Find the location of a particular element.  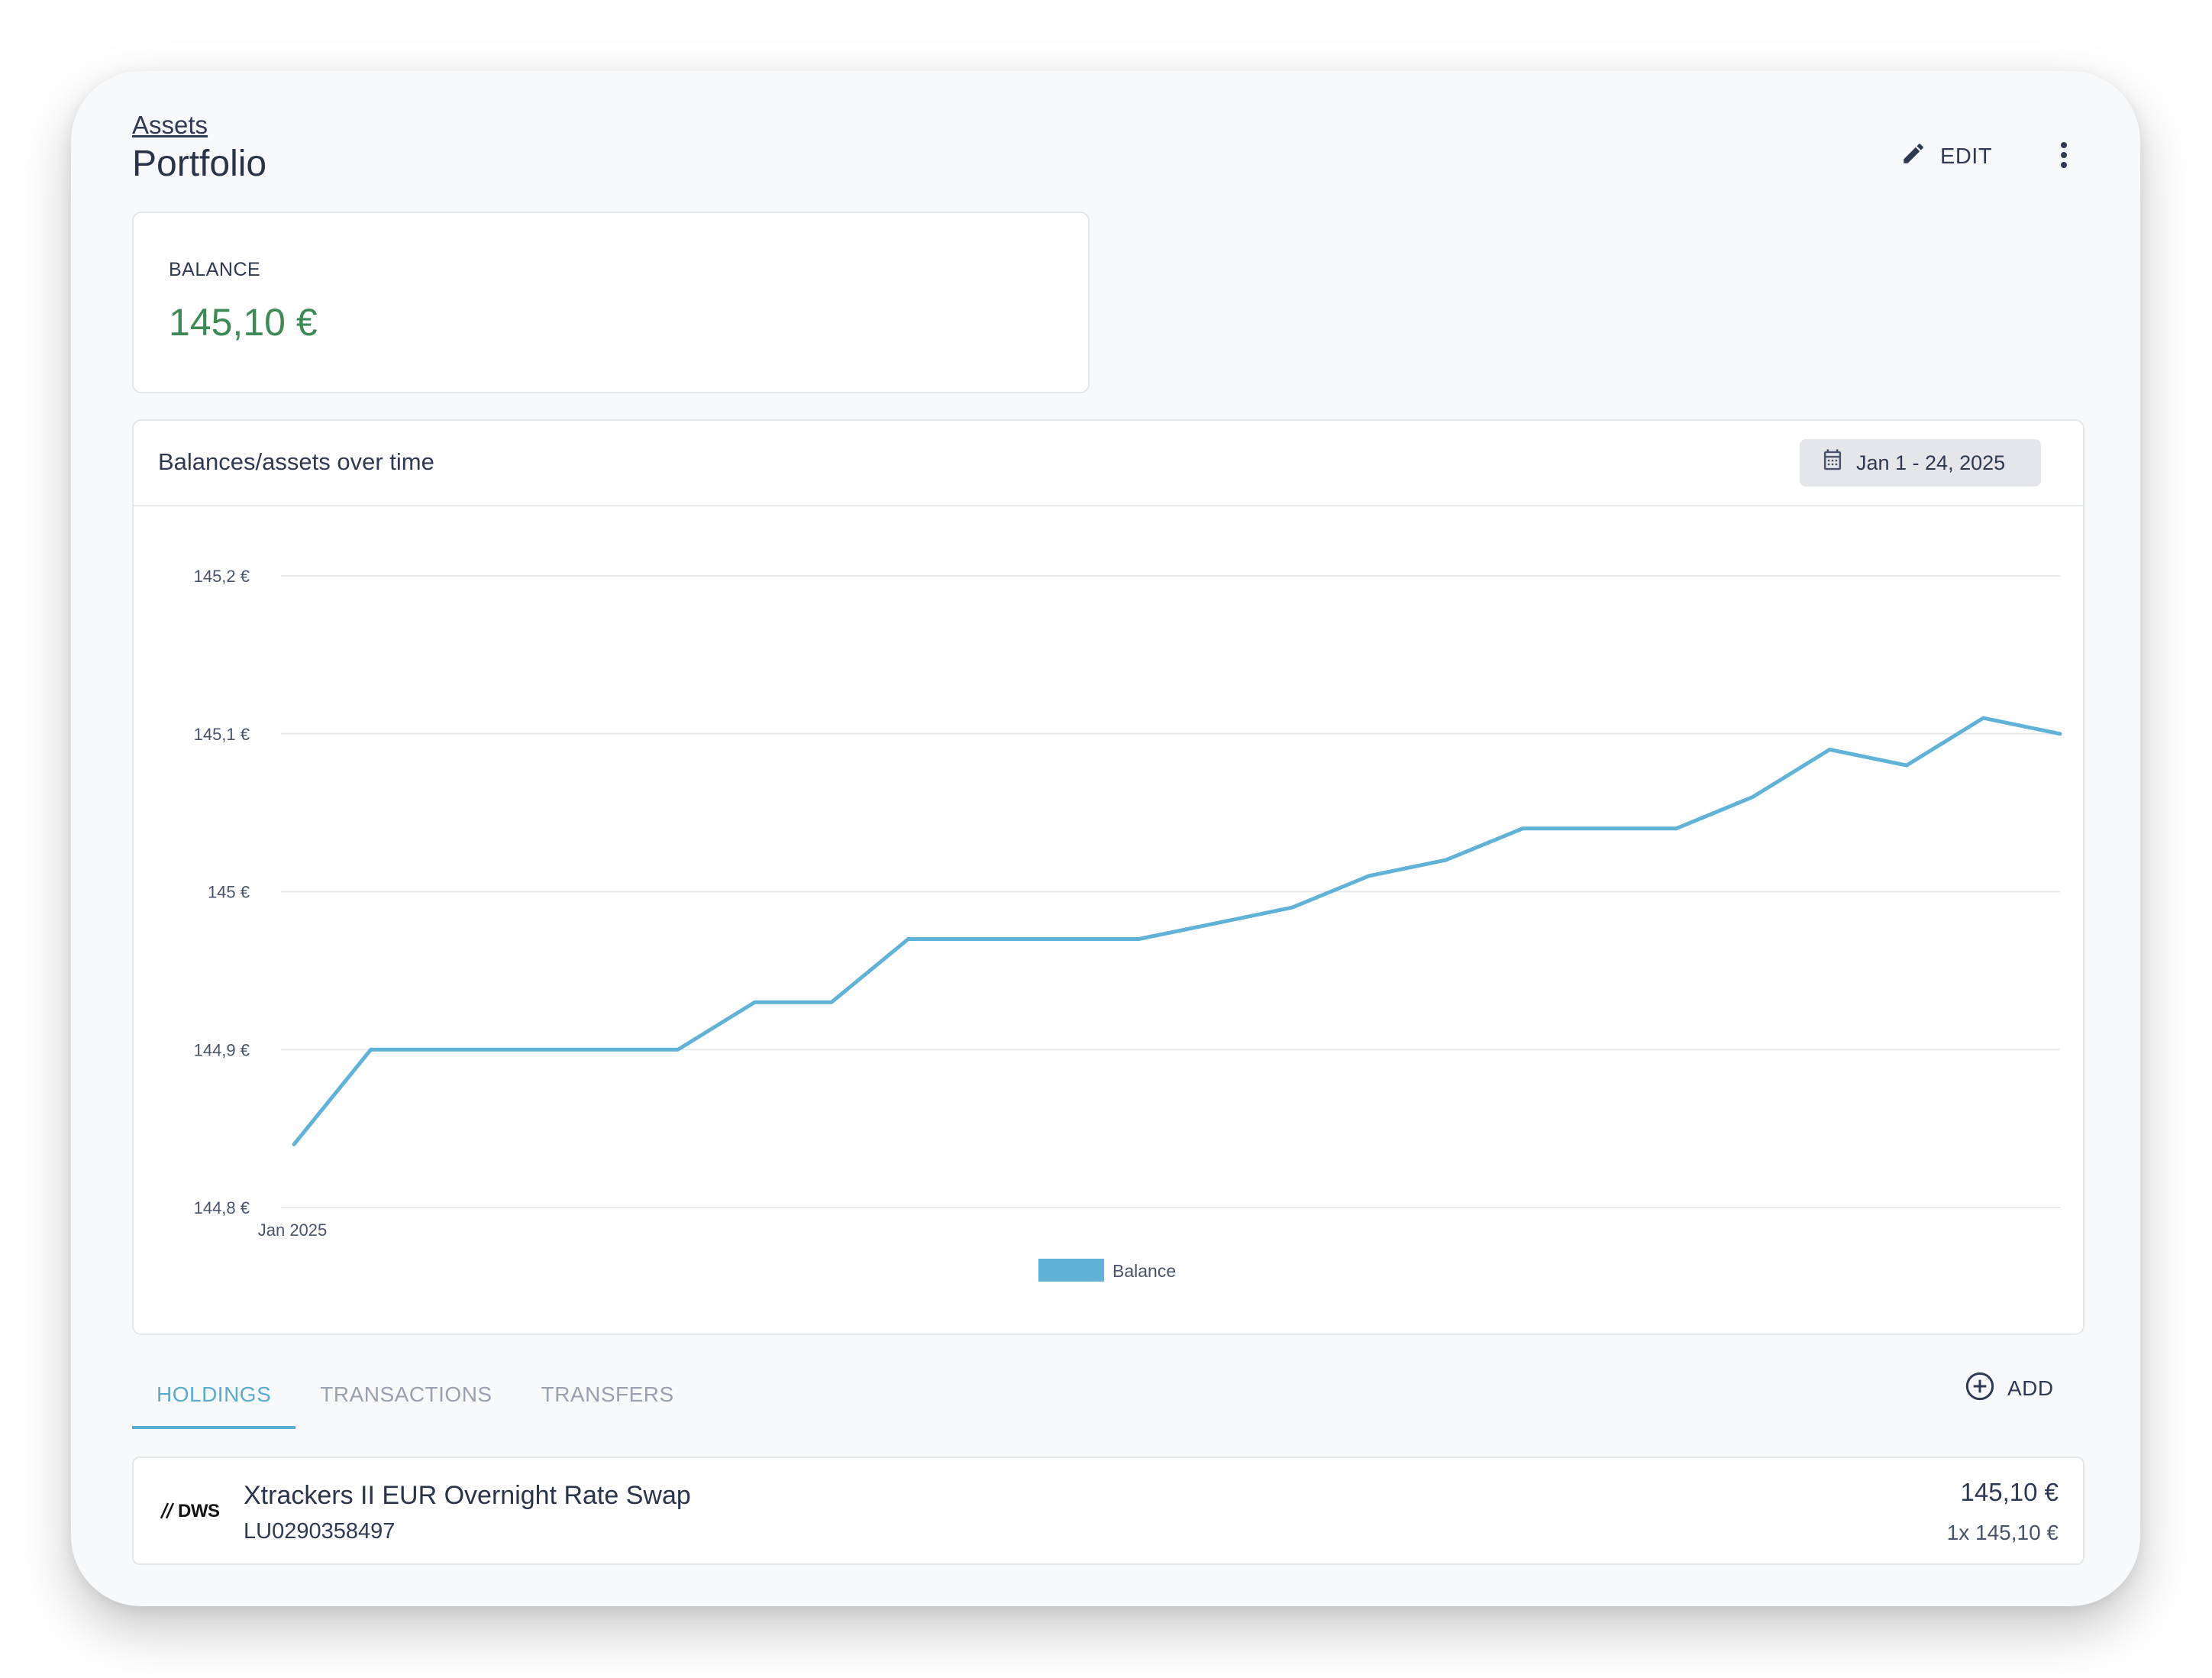

more-vertical-icon is located at coordinates (2063, 157).